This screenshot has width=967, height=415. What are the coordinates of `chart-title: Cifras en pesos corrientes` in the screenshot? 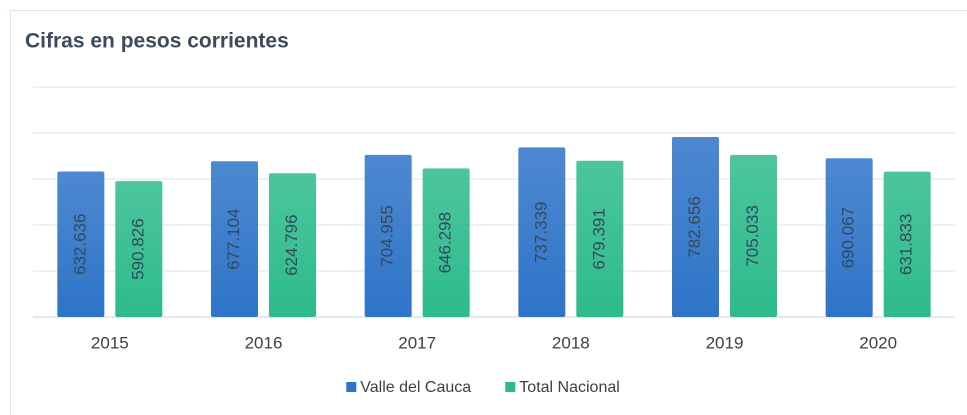 It's located at (157, 41).